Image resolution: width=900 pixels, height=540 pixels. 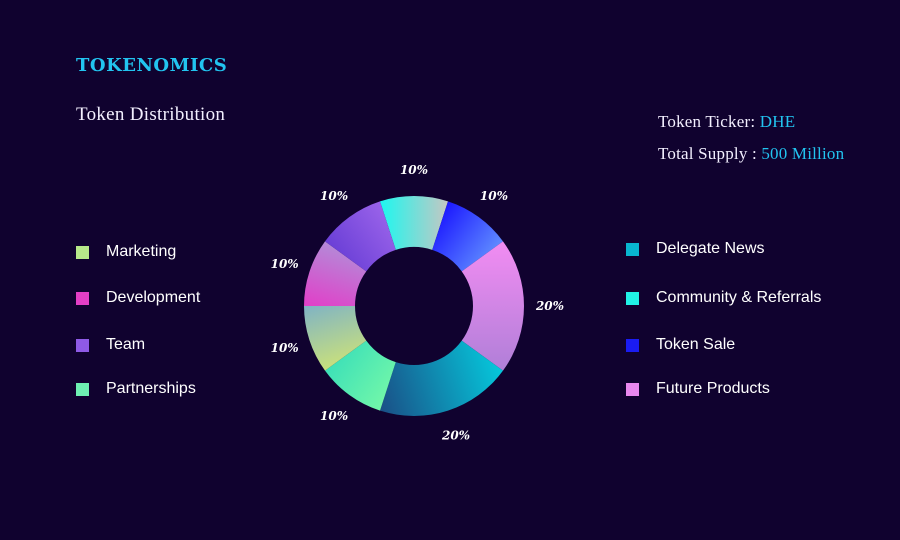 What do you see at coordinates (710, 248) in the screenshot?
I see `legend-label: Delegate News` at bounding box center [710, 248].